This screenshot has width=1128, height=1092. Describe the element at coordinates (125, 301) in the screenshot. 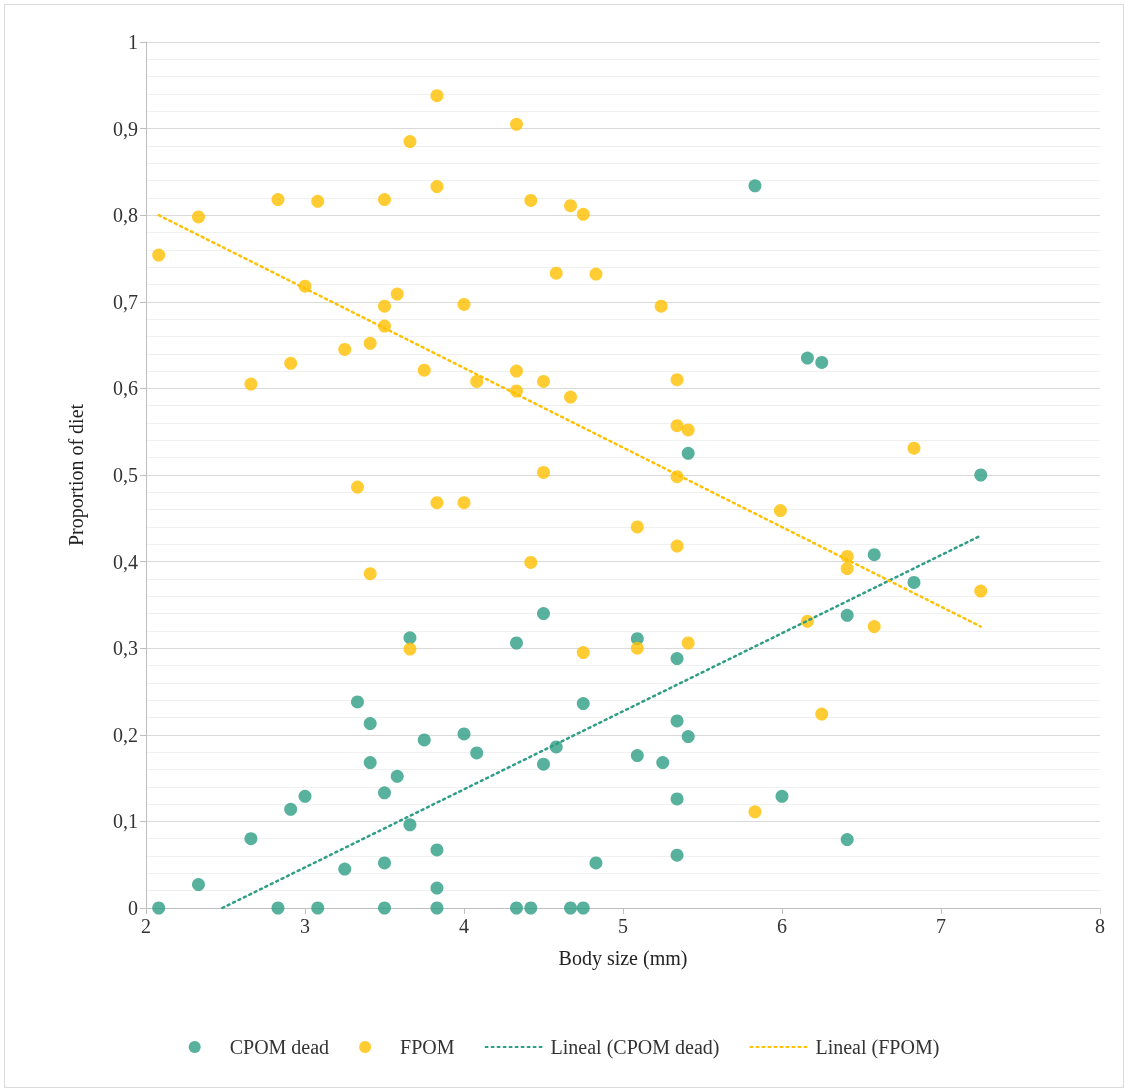

I see `y-tick-label: 0,7` at that location.